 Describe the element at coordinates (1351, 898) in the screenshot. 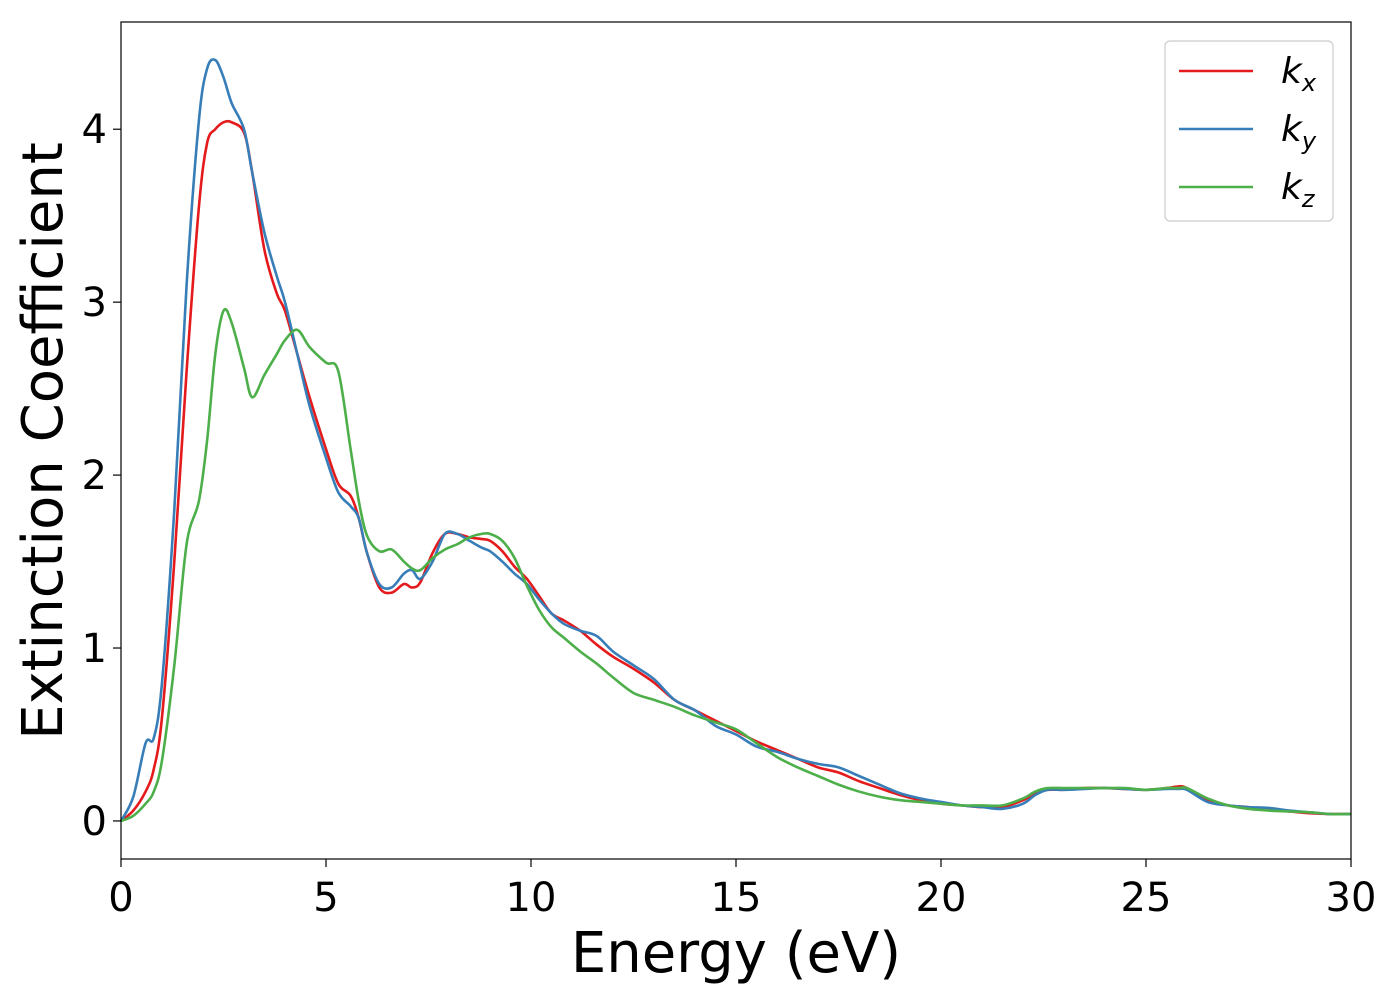

I see `x-tick-label: 30` at that location.